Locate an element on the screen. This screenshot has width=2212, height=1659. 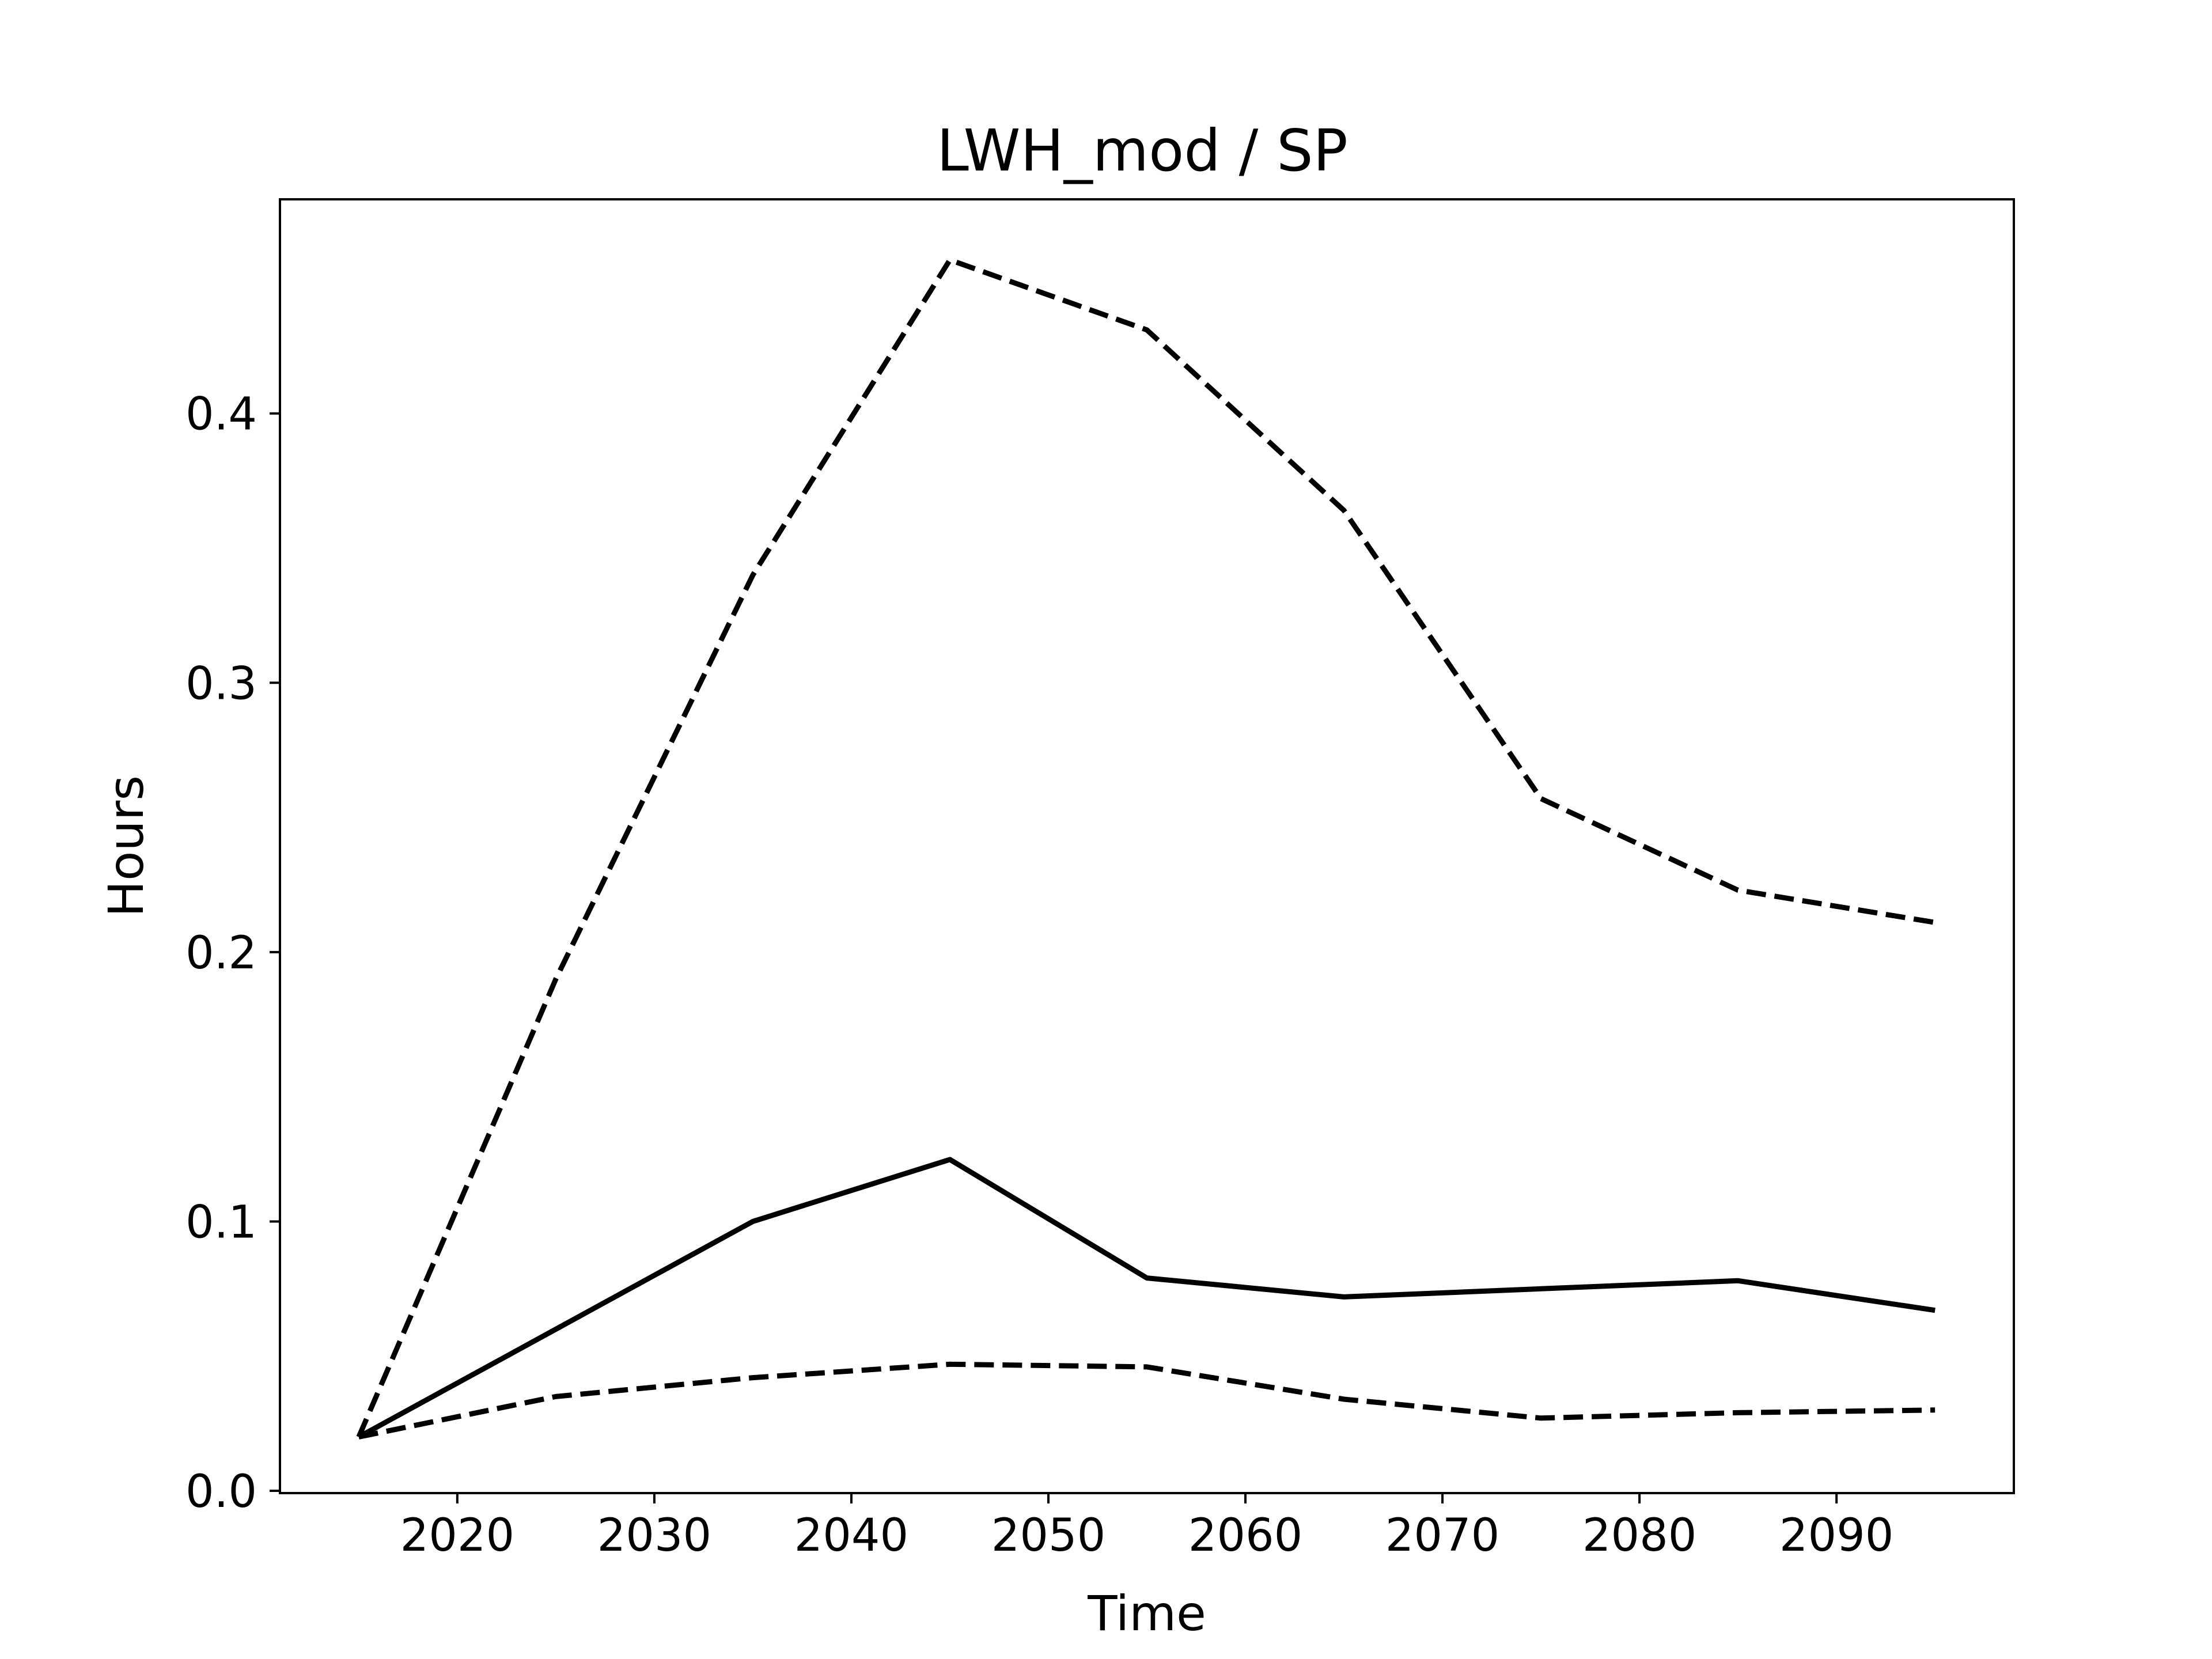
y-tick-label: 0.2 is located at coordinates (221, 953).